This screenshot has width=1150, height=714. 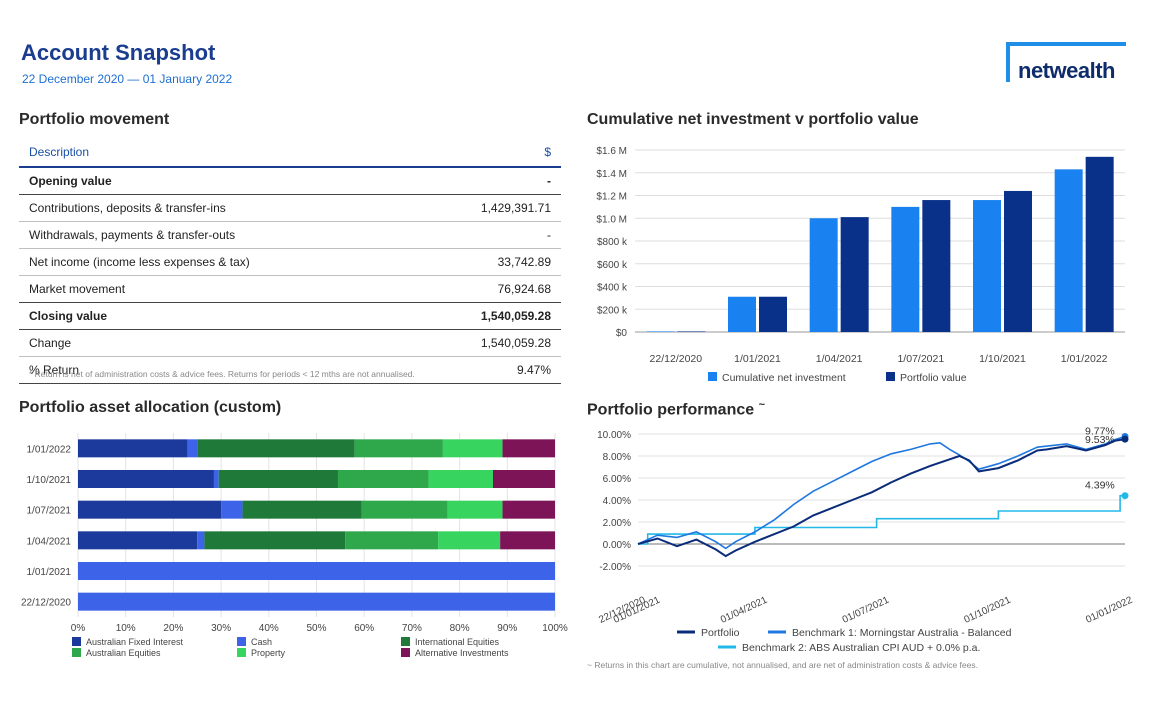 What do you see at coordinates (316, 628) in the screenshot?
I see `x-tick-label: 50%` at bounding box center [316, 628].